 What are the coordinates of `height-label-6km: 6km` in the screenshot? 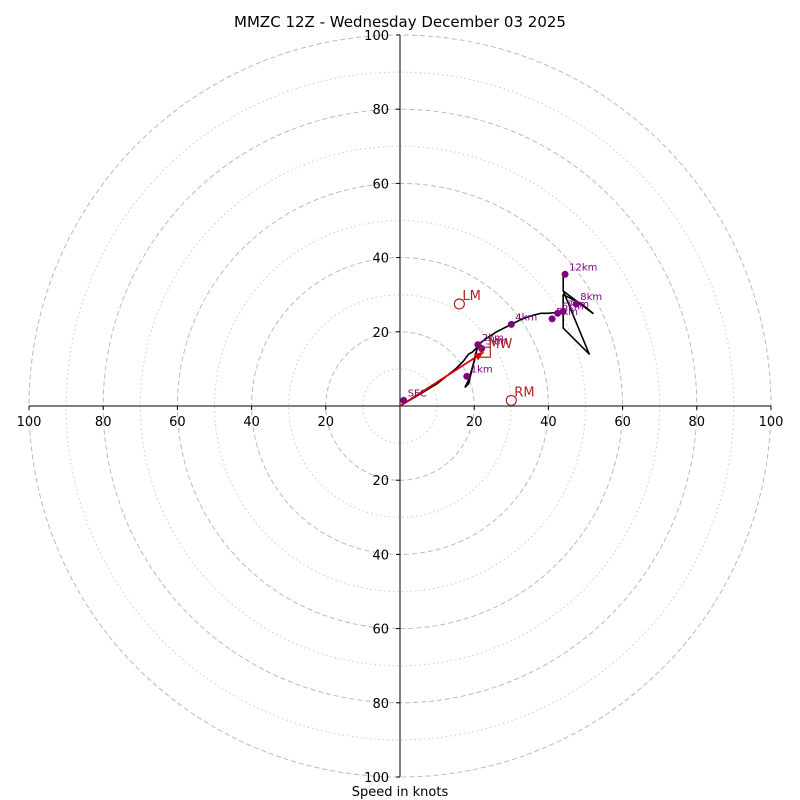 It's located at (573, 306).